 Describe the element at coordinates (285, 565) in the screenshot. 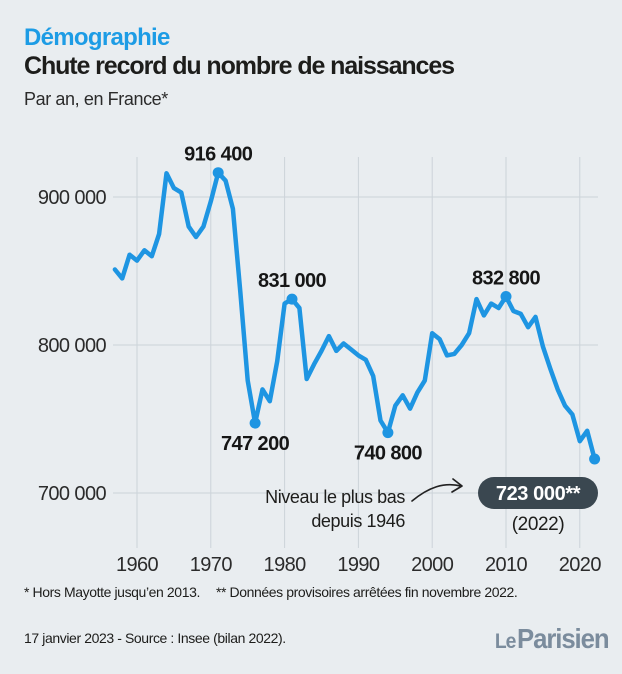

I see `x-tick-label-1980: 1980` at that location.